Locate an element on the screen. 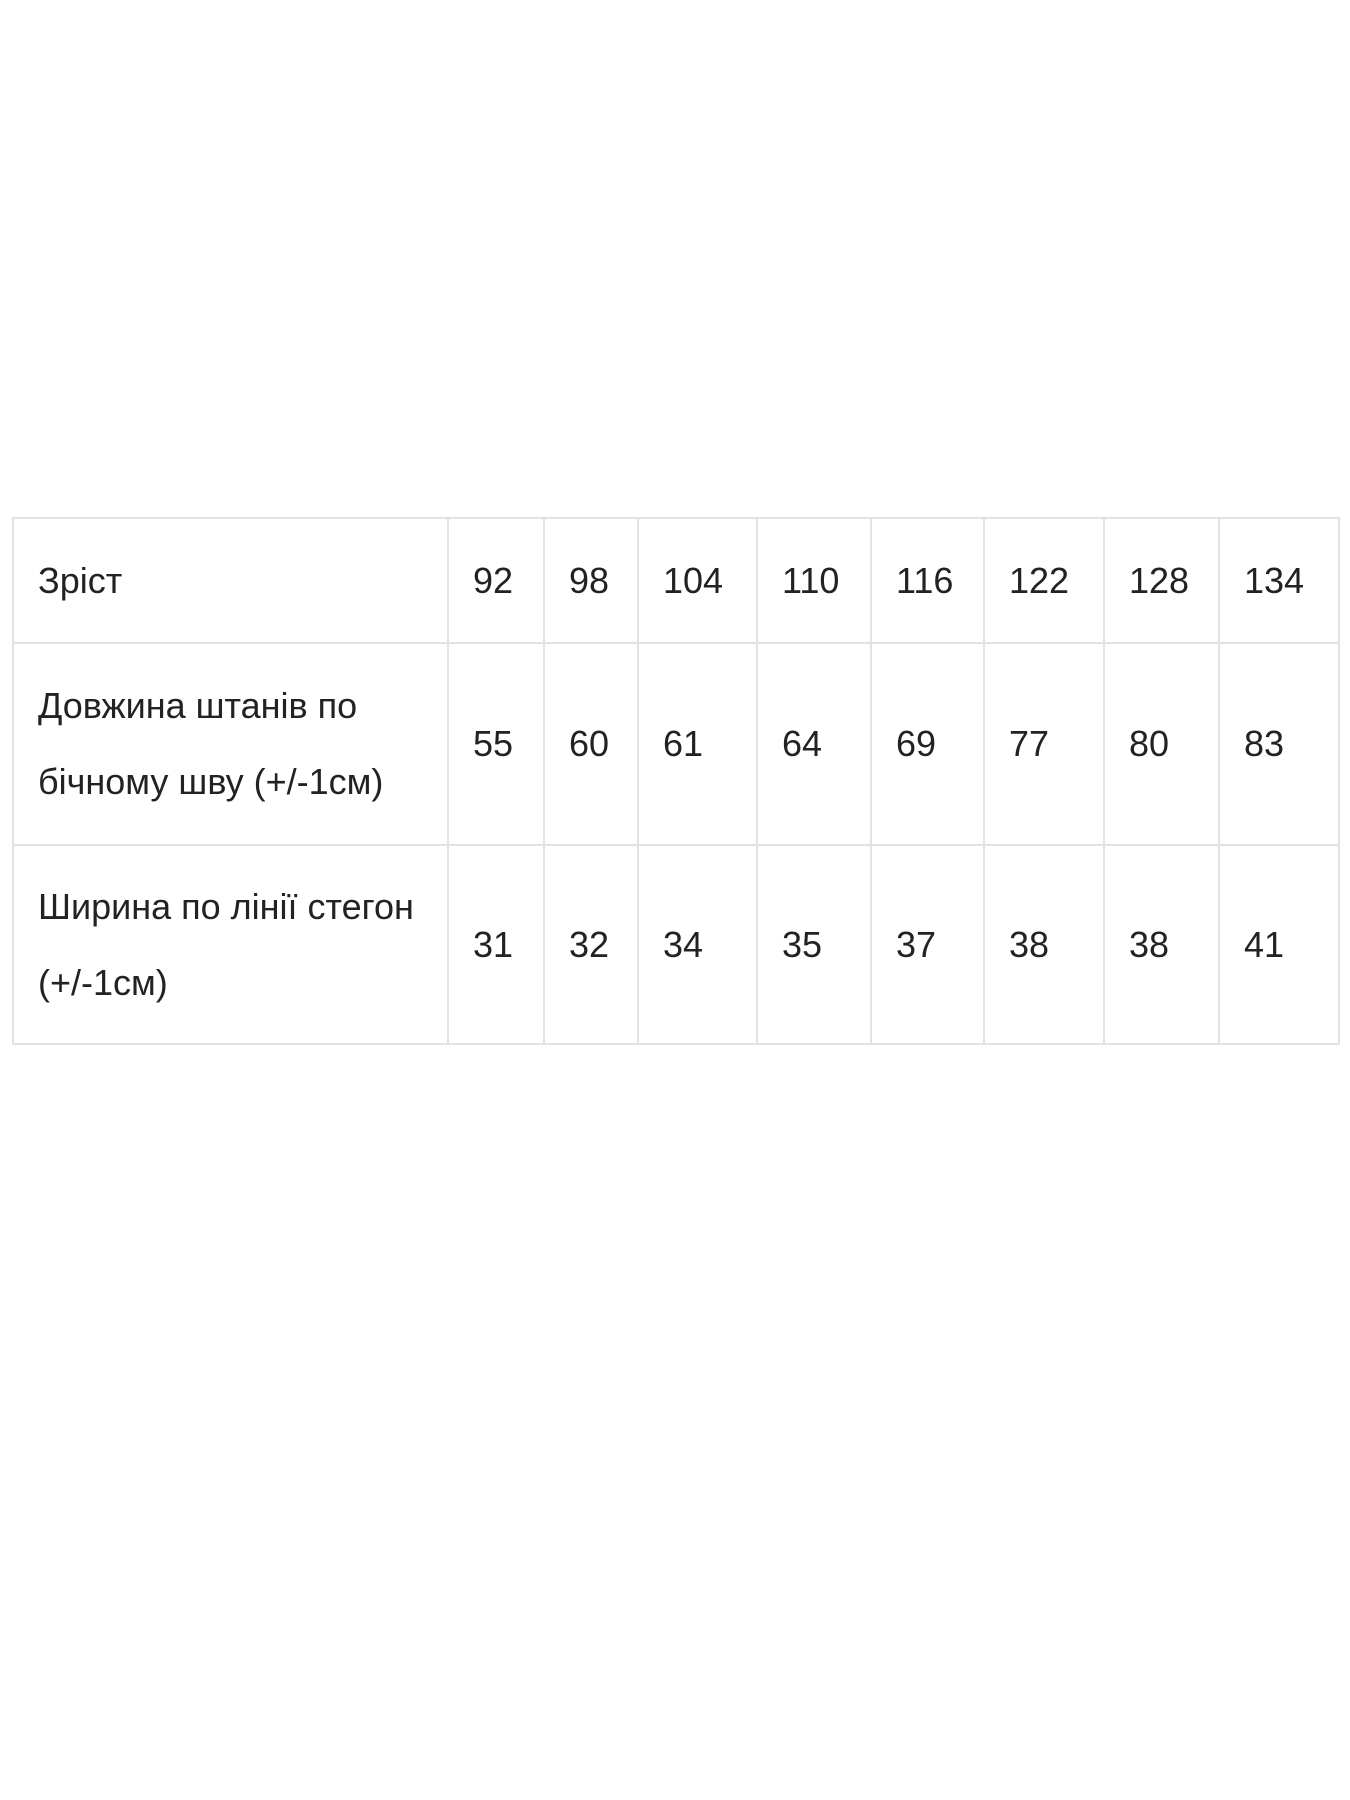 This screenshot has height=1800, width=1350. row-label: Ширина по лінії стегон (+/-1см) is located at coordinates (230, 944).